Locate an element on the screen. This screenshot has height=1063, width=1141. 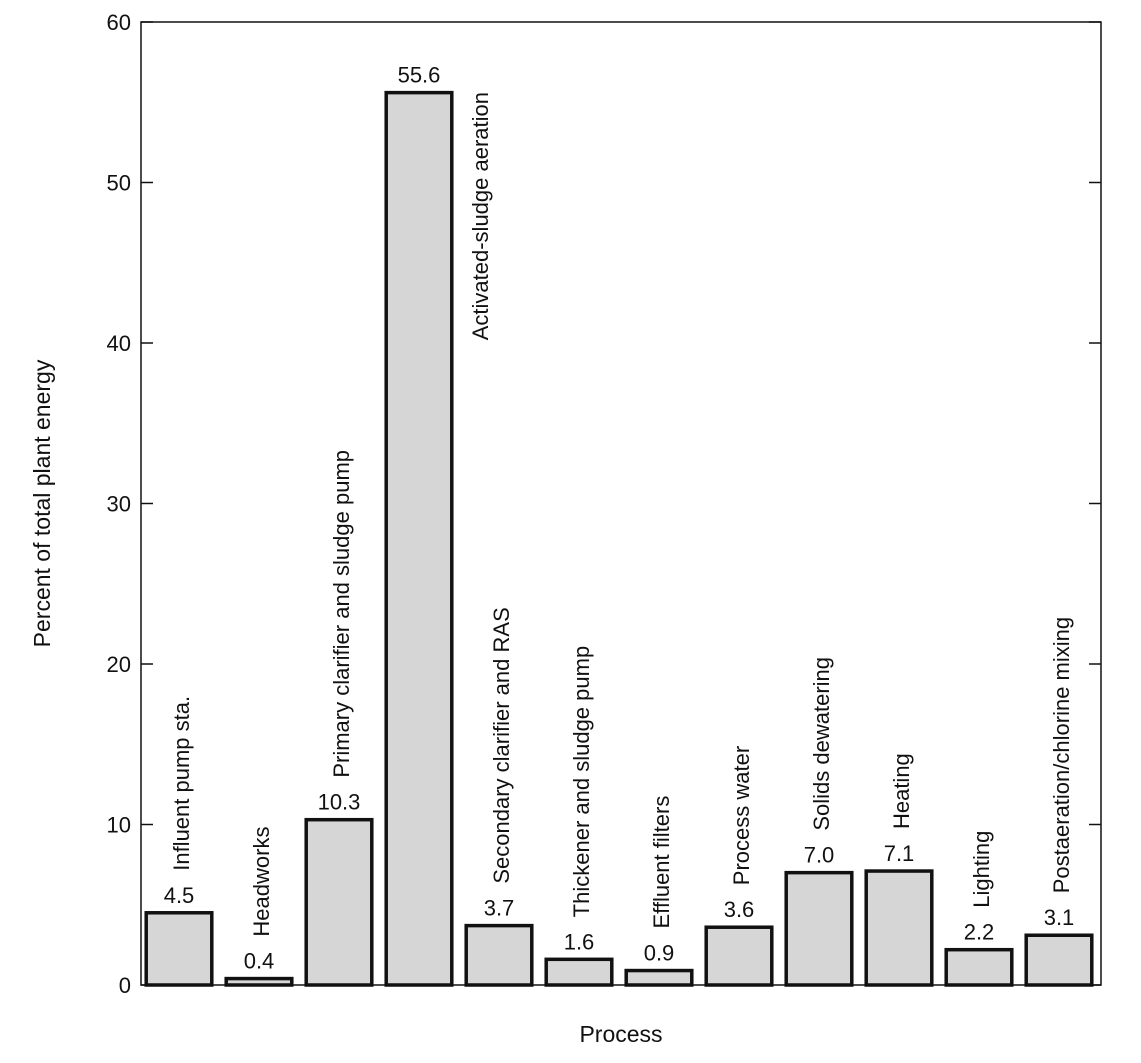
y-axis-label: Percent of total plant energy is located at coordinates (42, 503).